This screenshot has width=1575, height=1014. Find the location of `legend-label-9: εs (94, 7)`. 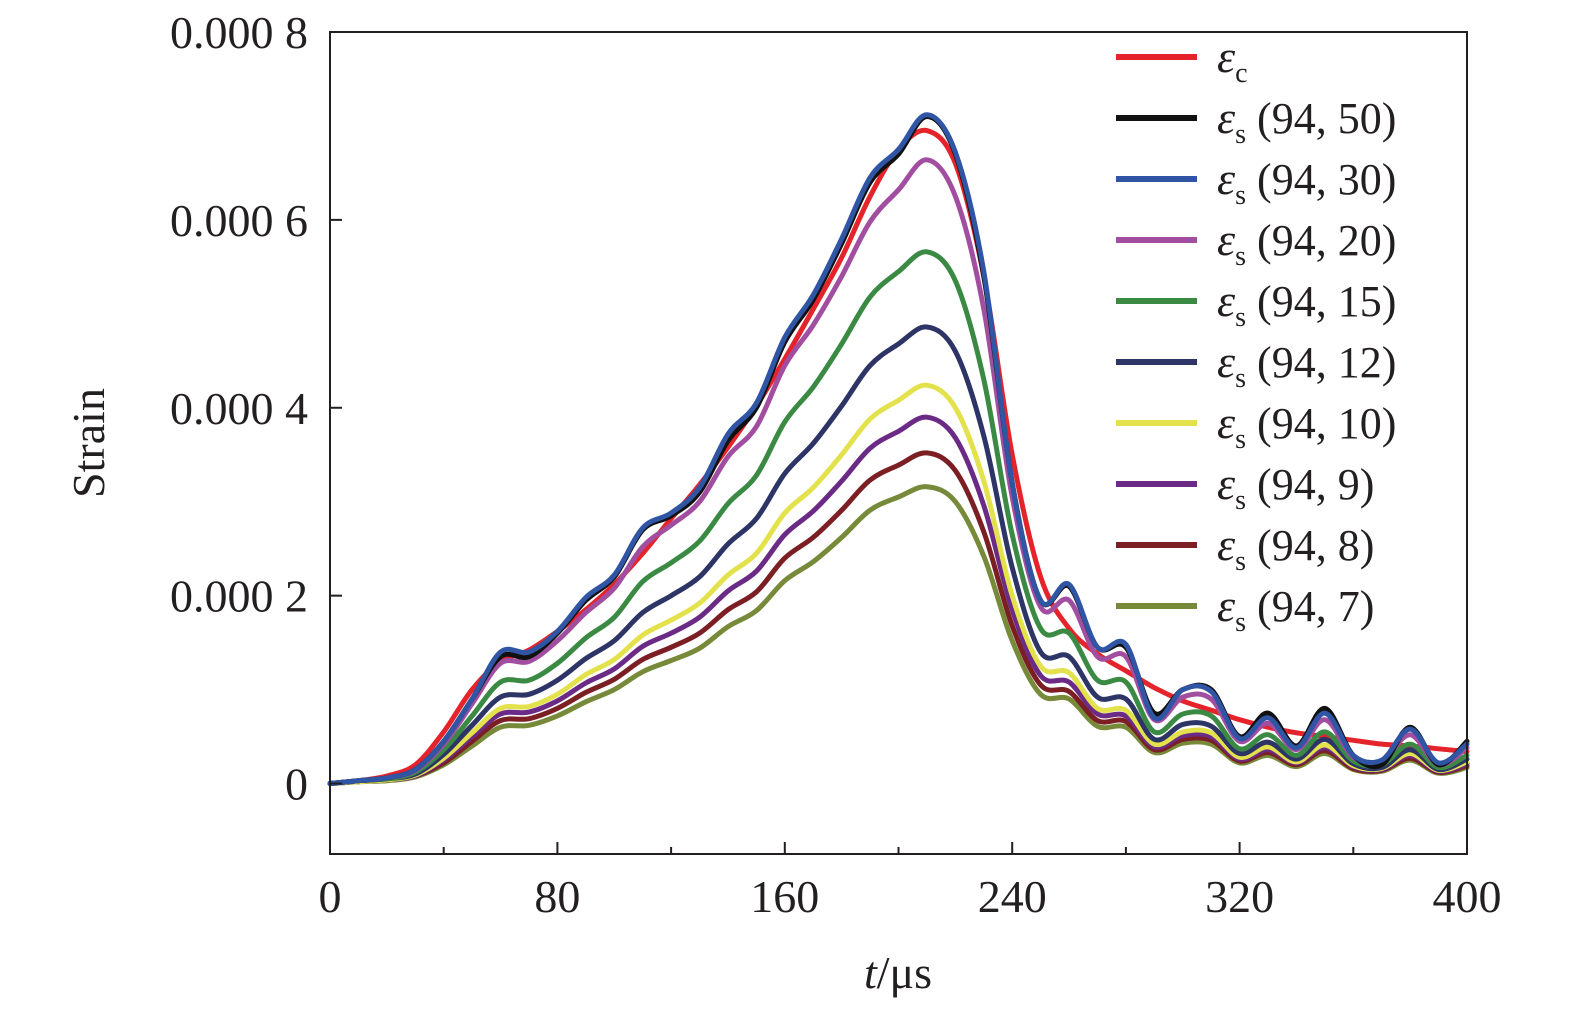

legend-label-9: εs (94, 7) is located at coordinates (1295, 609).